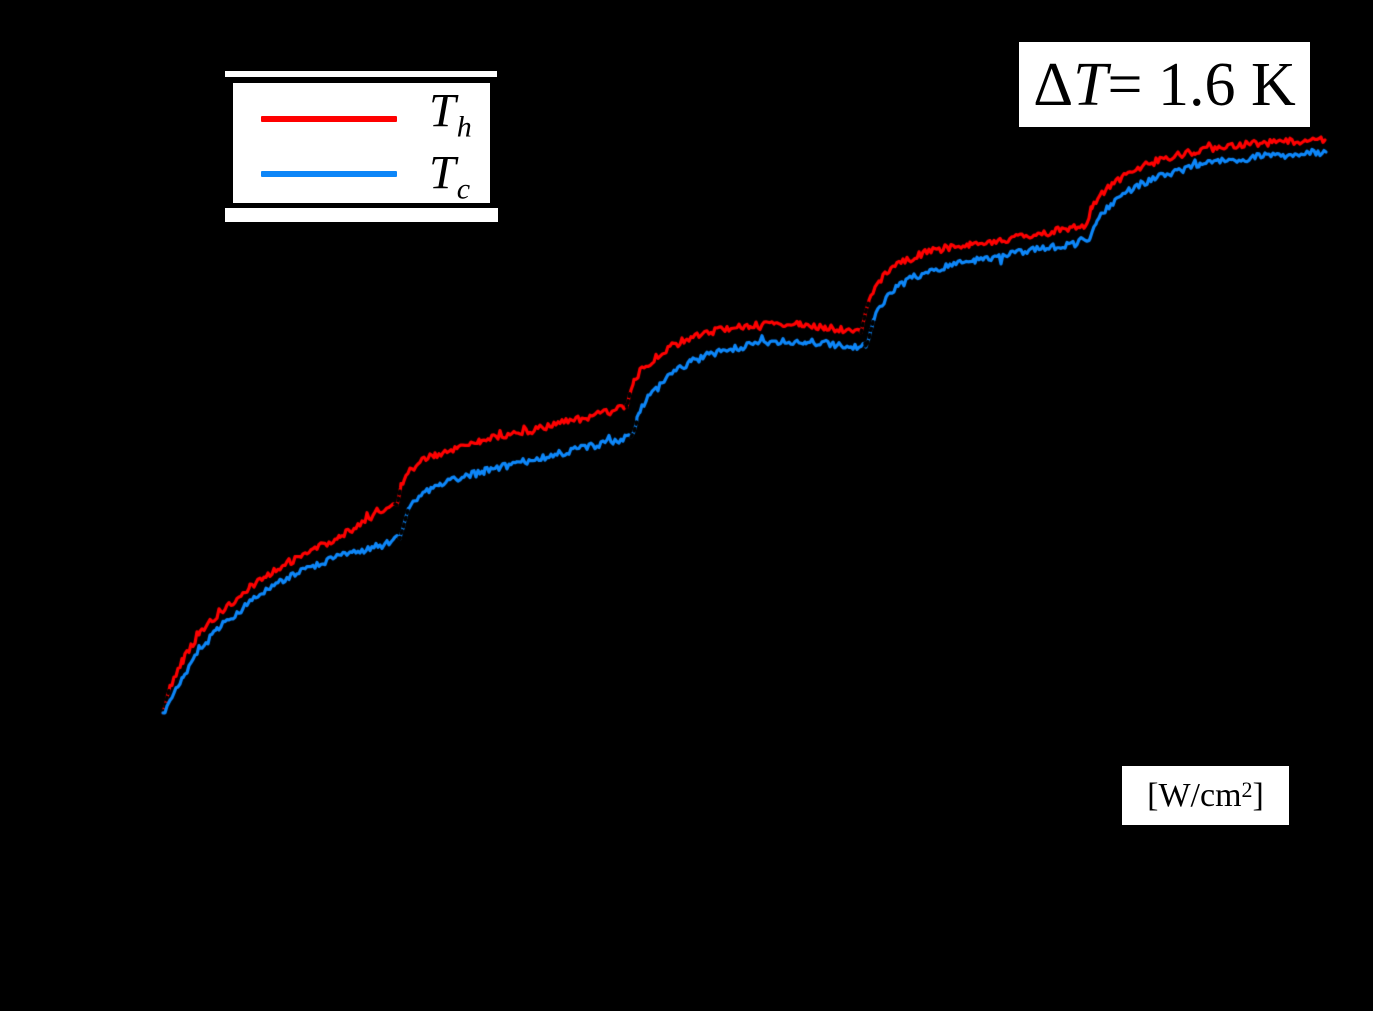 This screenshot has height=1011, width=1373. Describe the element at coordinates (1090, 84) in the screenshot. I see `temperature-symbol: T` at that location.